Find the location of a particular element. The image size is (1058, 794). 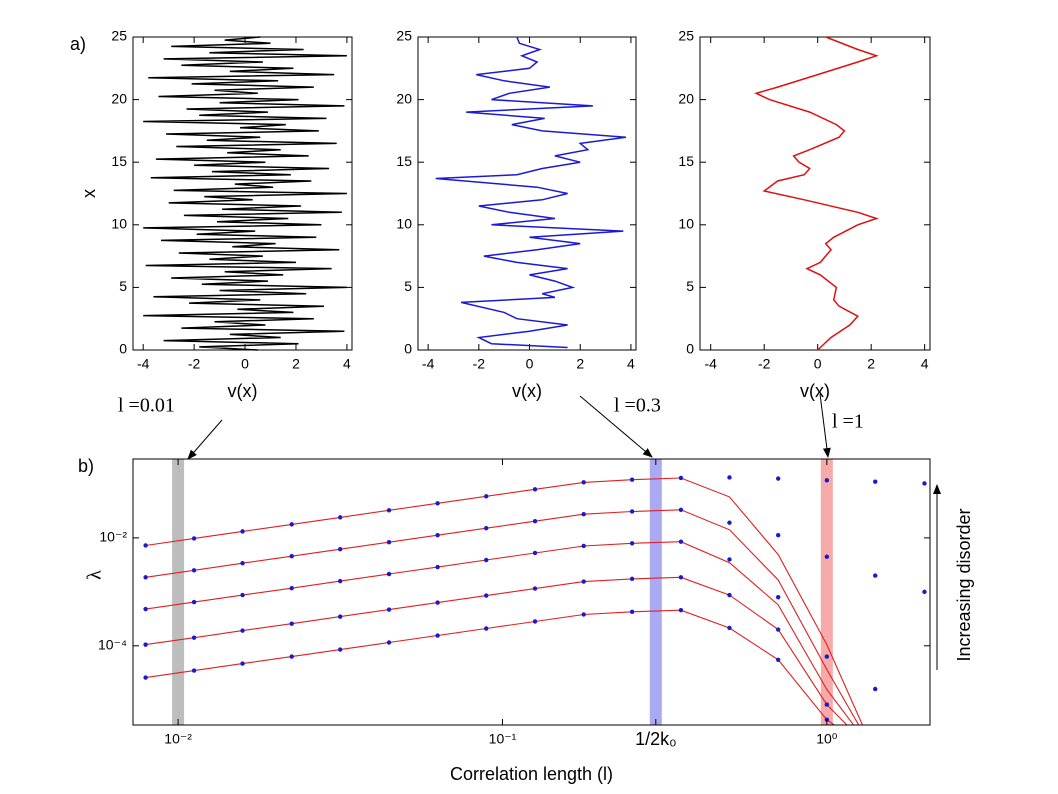

annotation: Increasing disorder is located at coordinates (964, 584).